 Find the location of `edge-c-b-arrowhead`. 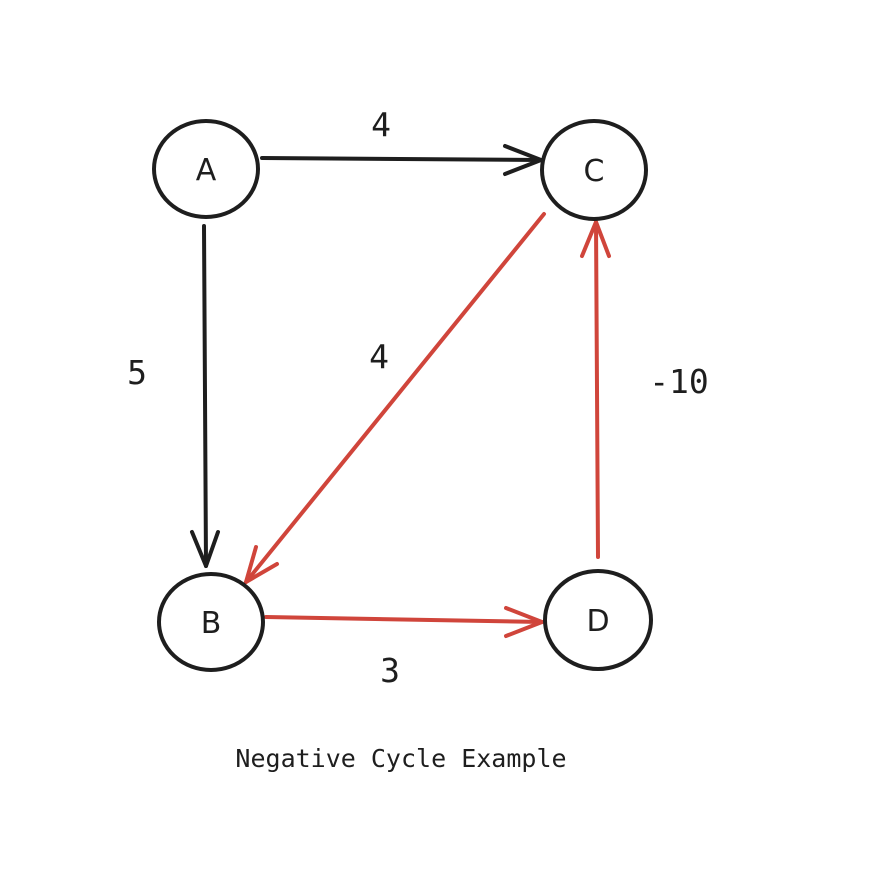

edge-c-b-arrowhead is located at coordinates (261, 564).